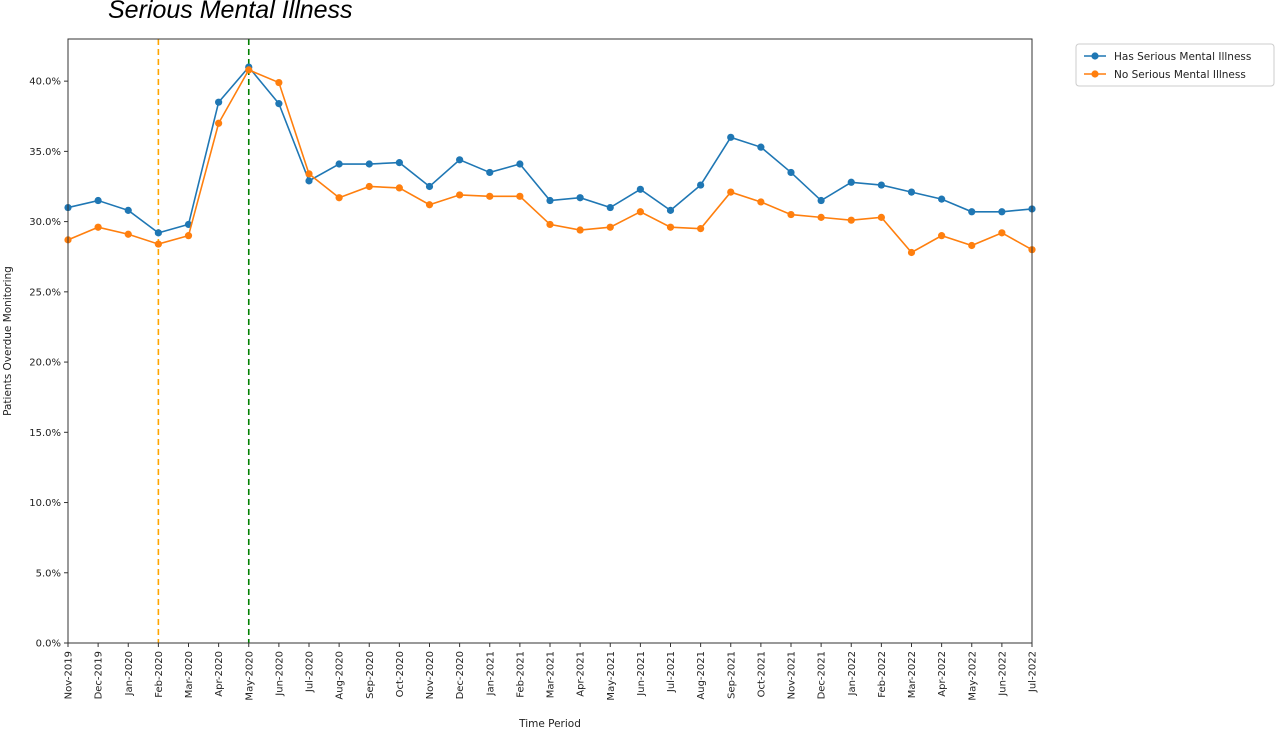 This screenshot has width=1280, height=731. I want to click on x-tick-label: Mar-2022, so click(912, 674).